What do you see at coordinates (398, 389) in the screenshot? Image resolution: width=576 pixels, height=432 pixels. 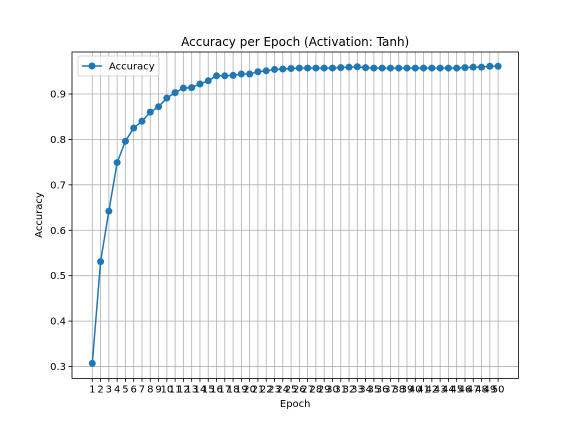 I see `x-tick-label: 38` at bounding box center [398, 389].